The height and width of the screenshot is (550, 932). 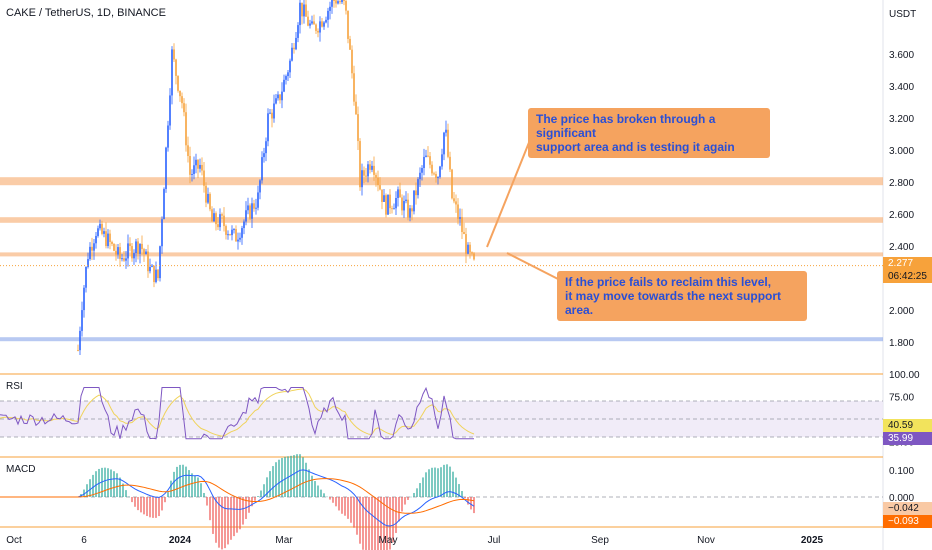 I want to click on time-axis-label: 6, so click(x=84, y=540).